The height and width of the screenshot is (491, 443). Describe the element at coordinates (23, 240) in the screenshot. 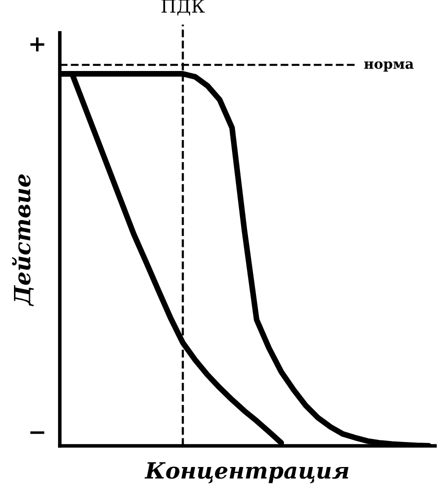

I see `y-axis-title: Действие` at that location.